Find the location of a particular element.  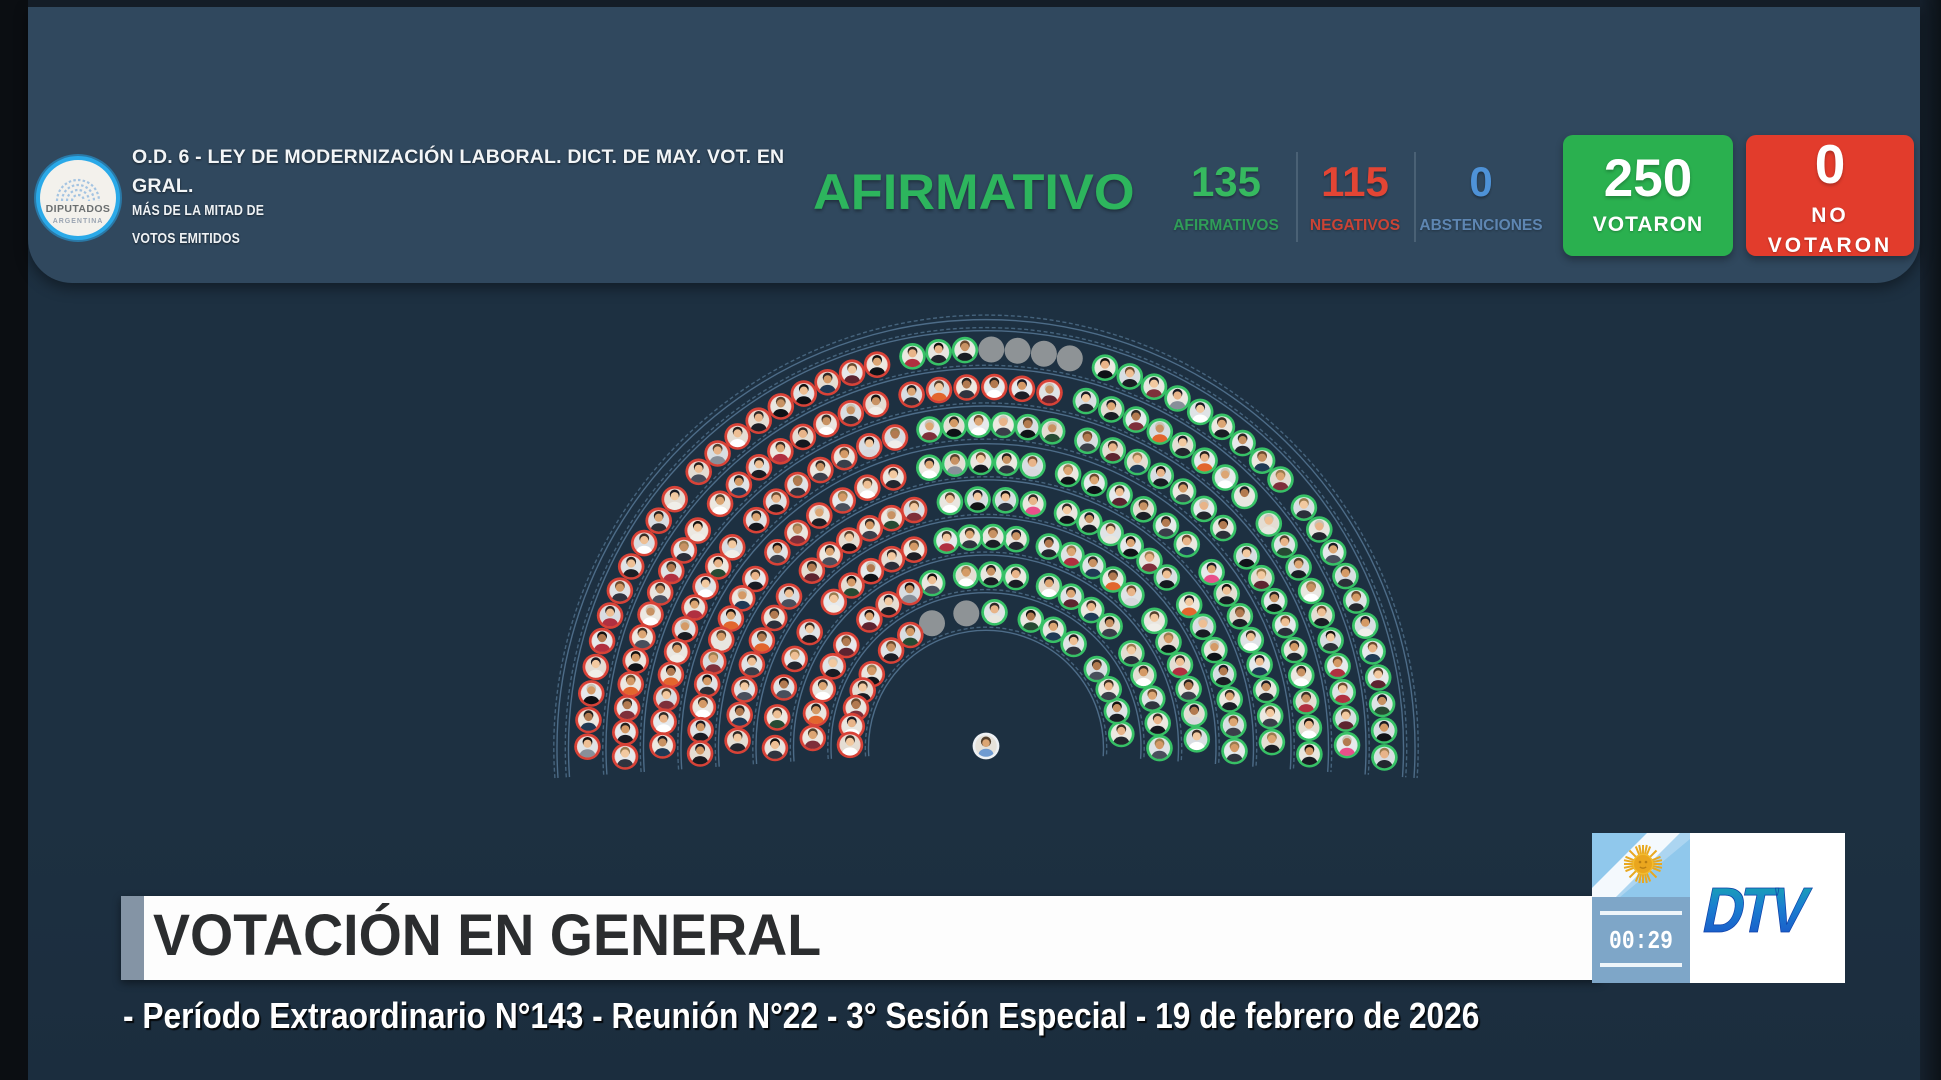

svg-text: DTV is located at coordinates (1756, 909).